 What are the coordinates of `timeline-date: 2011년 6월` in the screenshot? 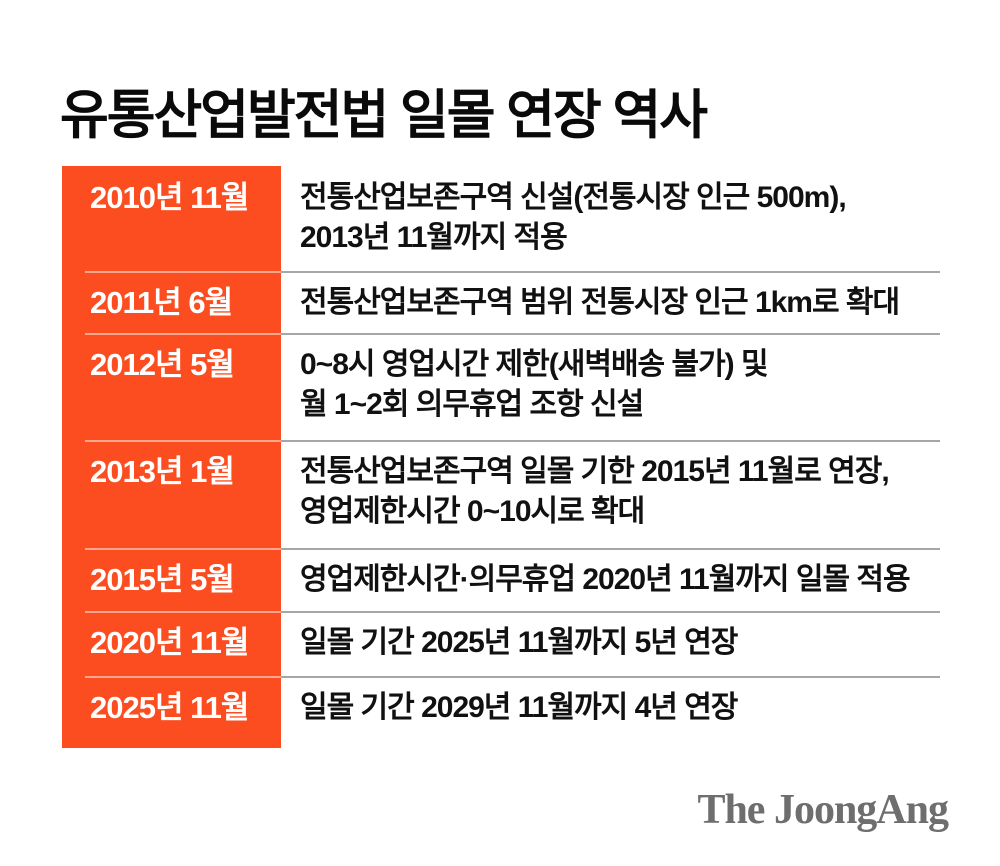 It's located at (171, 302).